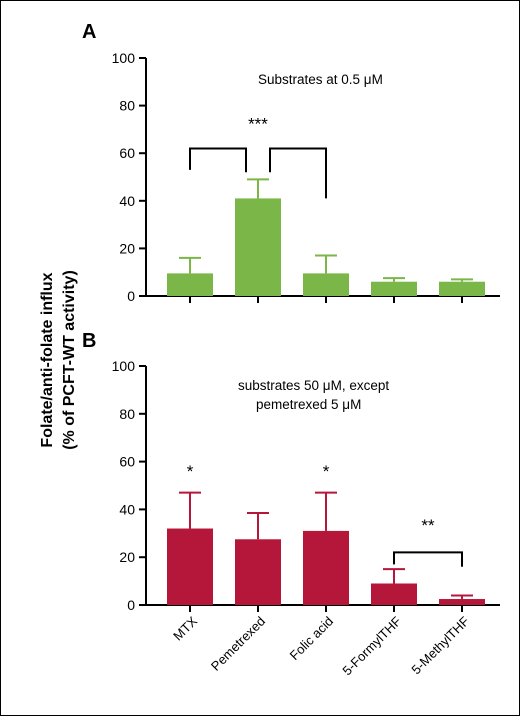 The width and height of the screenshot is (520, 716). I want to click on panel-letter-a: A, so click(89, 32).